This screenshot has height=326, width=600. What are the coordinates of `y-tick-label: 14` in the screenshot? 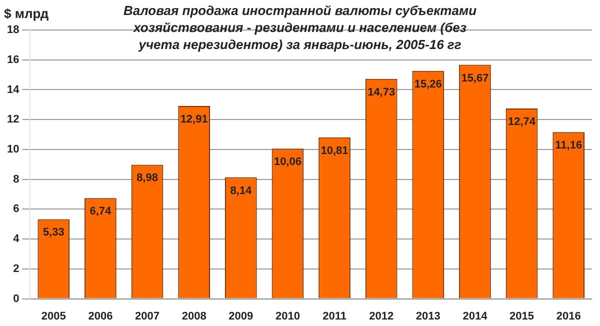 It's located at (13, 90).